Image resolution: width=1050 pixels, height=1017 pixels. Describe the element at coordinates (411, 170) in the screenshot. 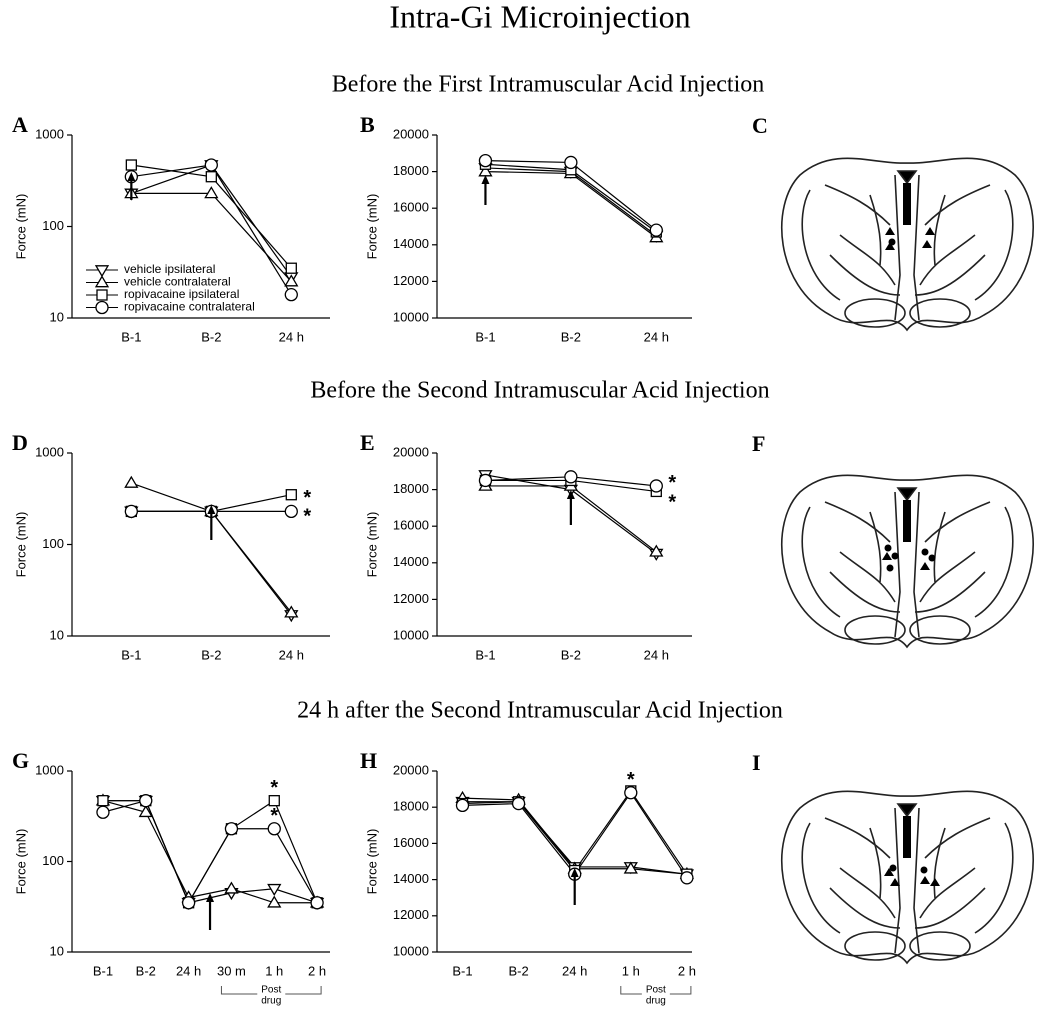

I see `y-tick-label: 18000` at that location.